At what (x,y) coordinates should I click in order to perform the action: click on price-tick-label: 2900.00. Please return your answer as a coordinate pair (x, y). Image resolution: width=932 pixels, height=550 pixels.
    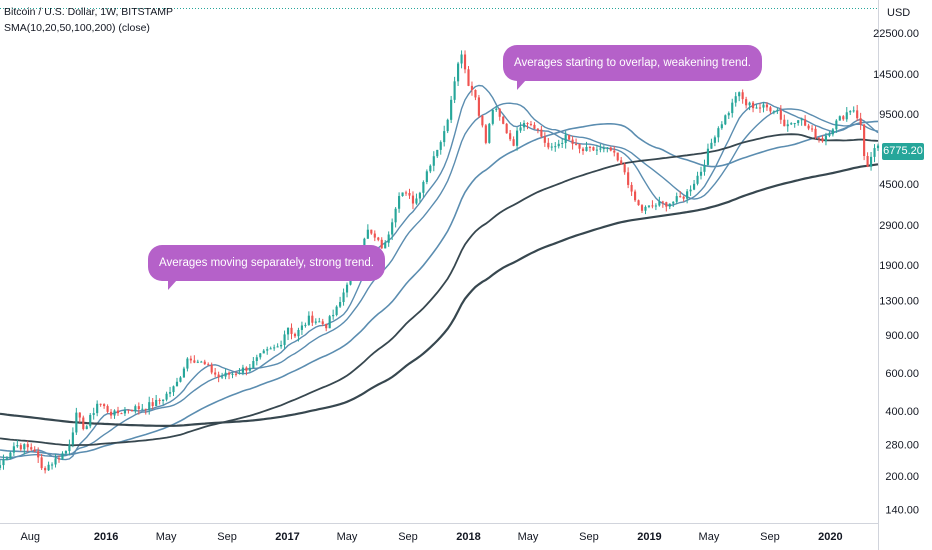
    Looking at the image, I should click on (899, 226).